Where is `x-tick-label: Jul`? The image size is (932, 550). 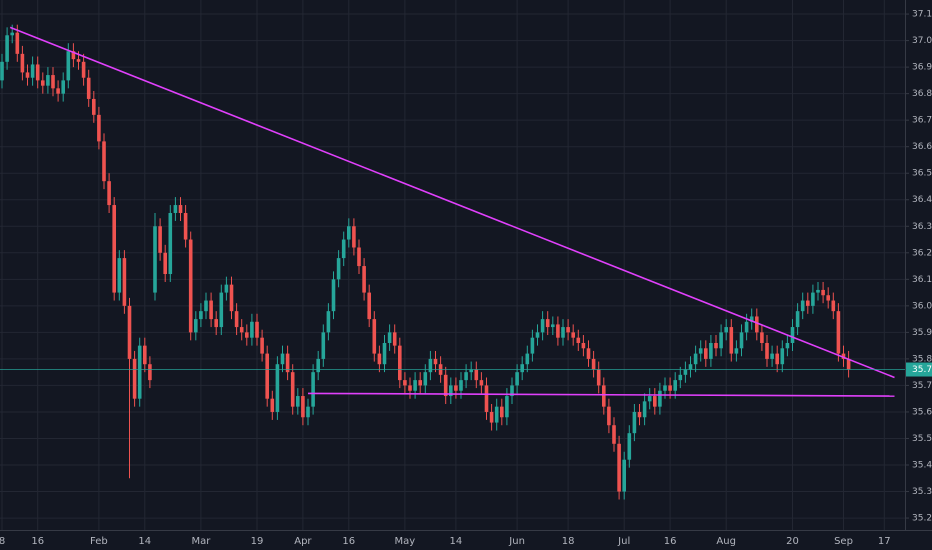 x-tick-label: Jul is located at coordinates (623, 541).